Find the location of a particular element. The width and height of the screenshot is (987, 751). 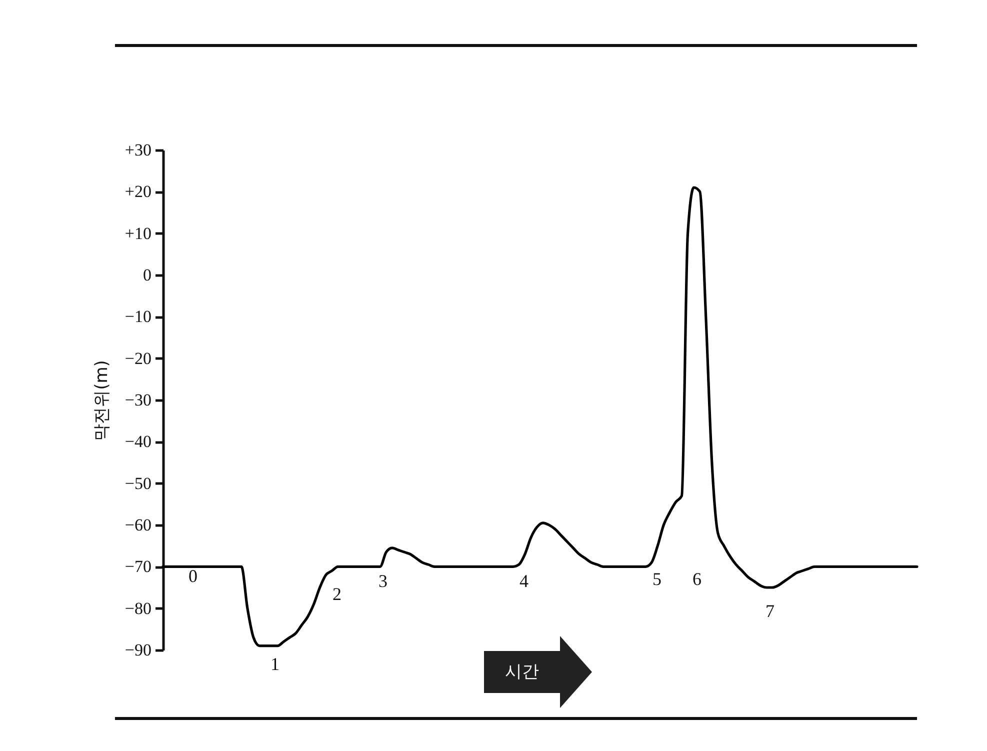

y-tick-label: −90 is located at coordinates (138, 650).